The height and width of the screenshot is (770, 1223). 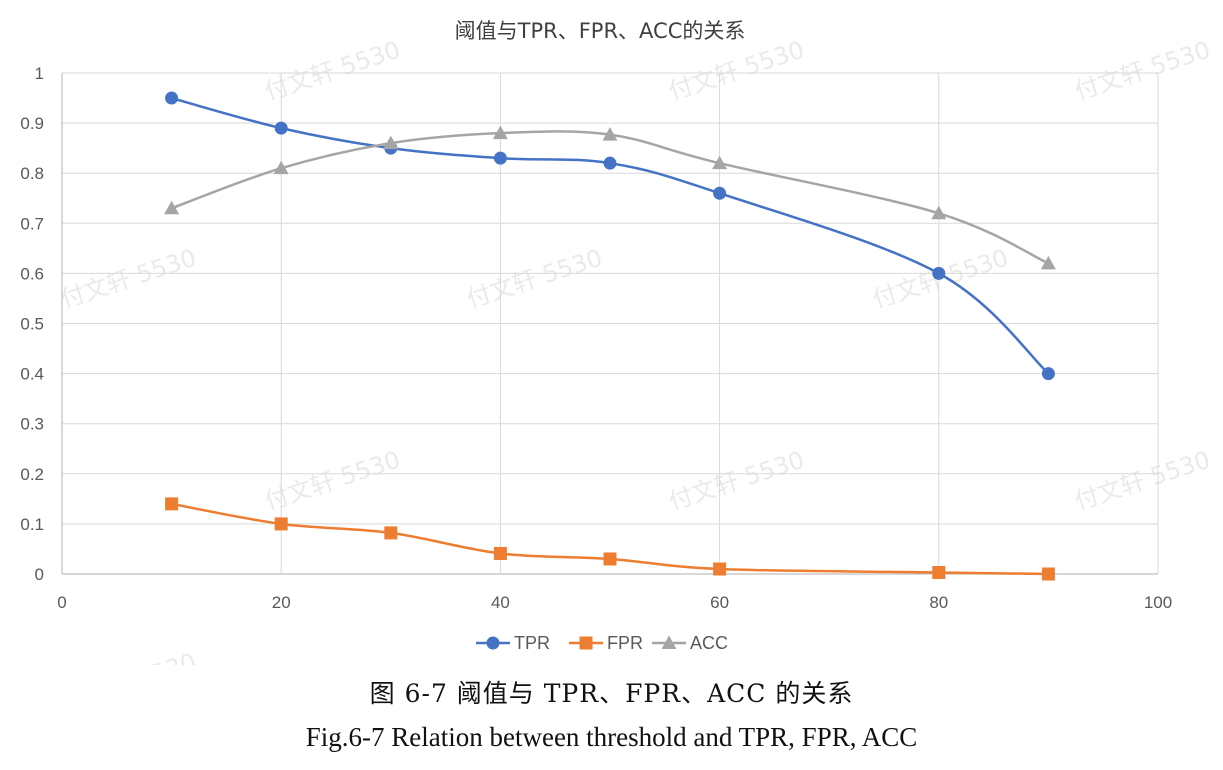 I want to click on y-tick-label: 0.2, so click(x=32, y=474).